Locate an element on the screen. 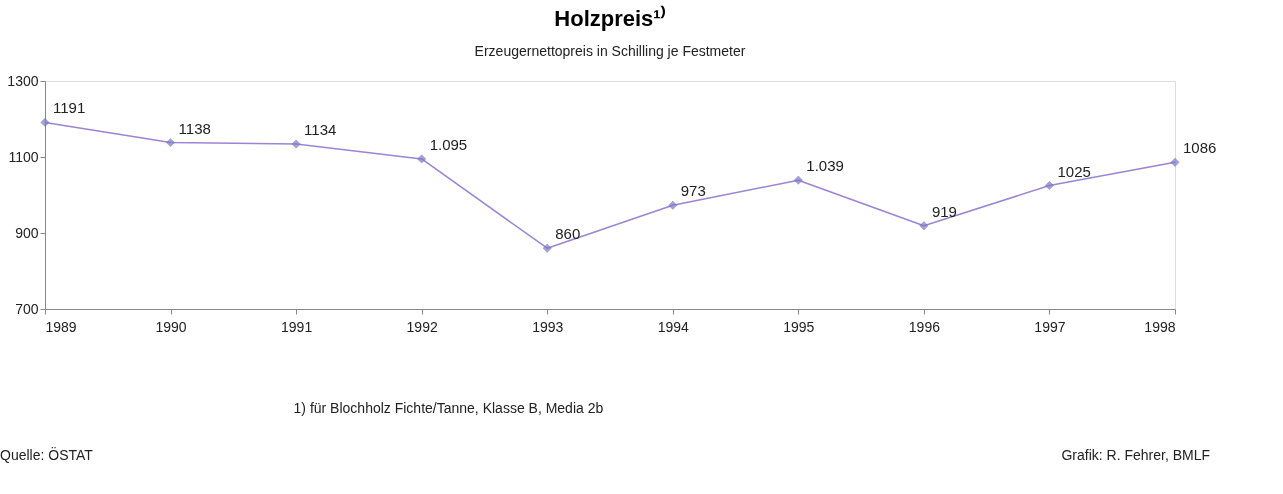 The image size is (1283, 494). chart-title: Holzpreis¹⁾ is located at coordinates (610, 18).